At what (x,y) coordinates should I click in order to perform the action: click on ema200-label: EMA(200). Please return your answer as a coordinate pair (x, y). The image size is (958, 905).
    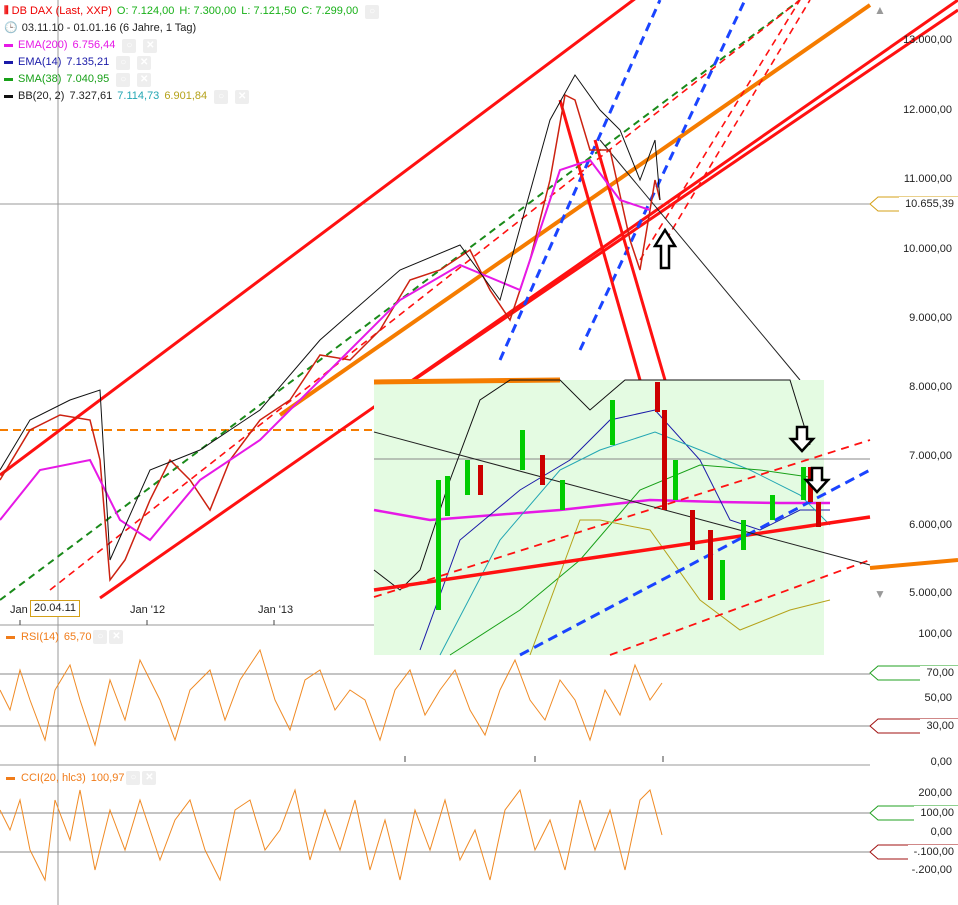
    Looking at the image, I should click on (43, 45).